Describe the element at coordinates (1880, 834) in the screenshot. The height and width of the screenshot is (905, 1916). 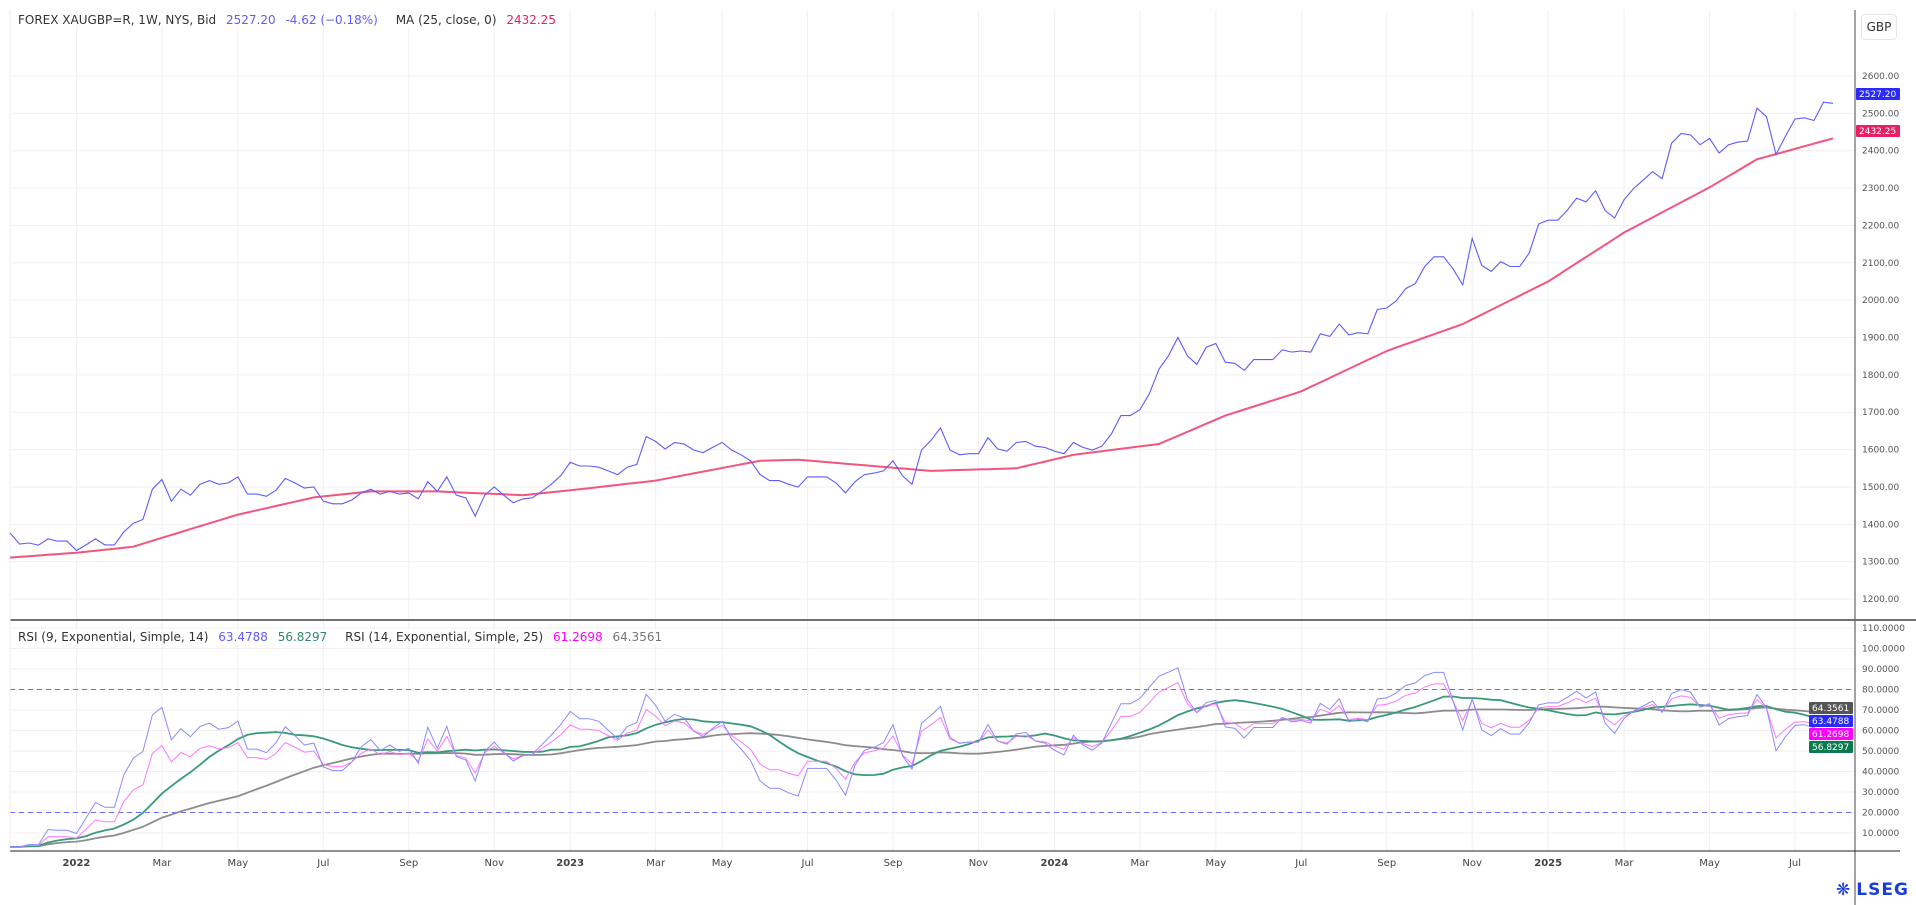
I see `rsi-tick-label: 10.0000` at that location.